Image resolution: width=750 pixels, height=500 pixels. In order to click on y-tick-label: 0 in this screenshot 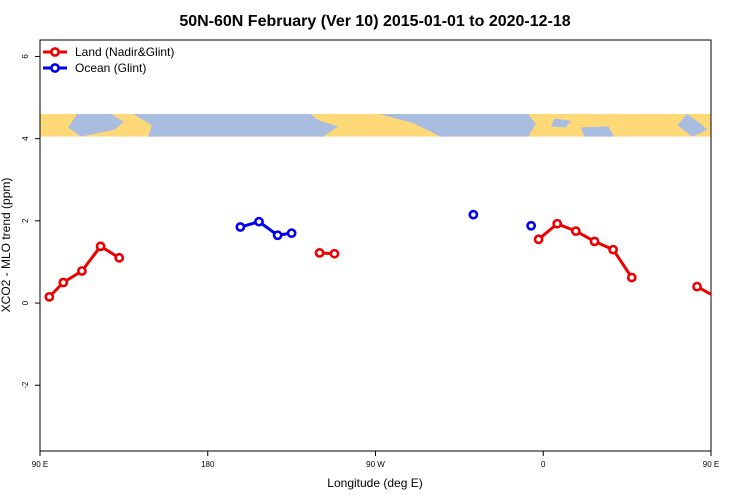, I will do `click(25, 302)`.